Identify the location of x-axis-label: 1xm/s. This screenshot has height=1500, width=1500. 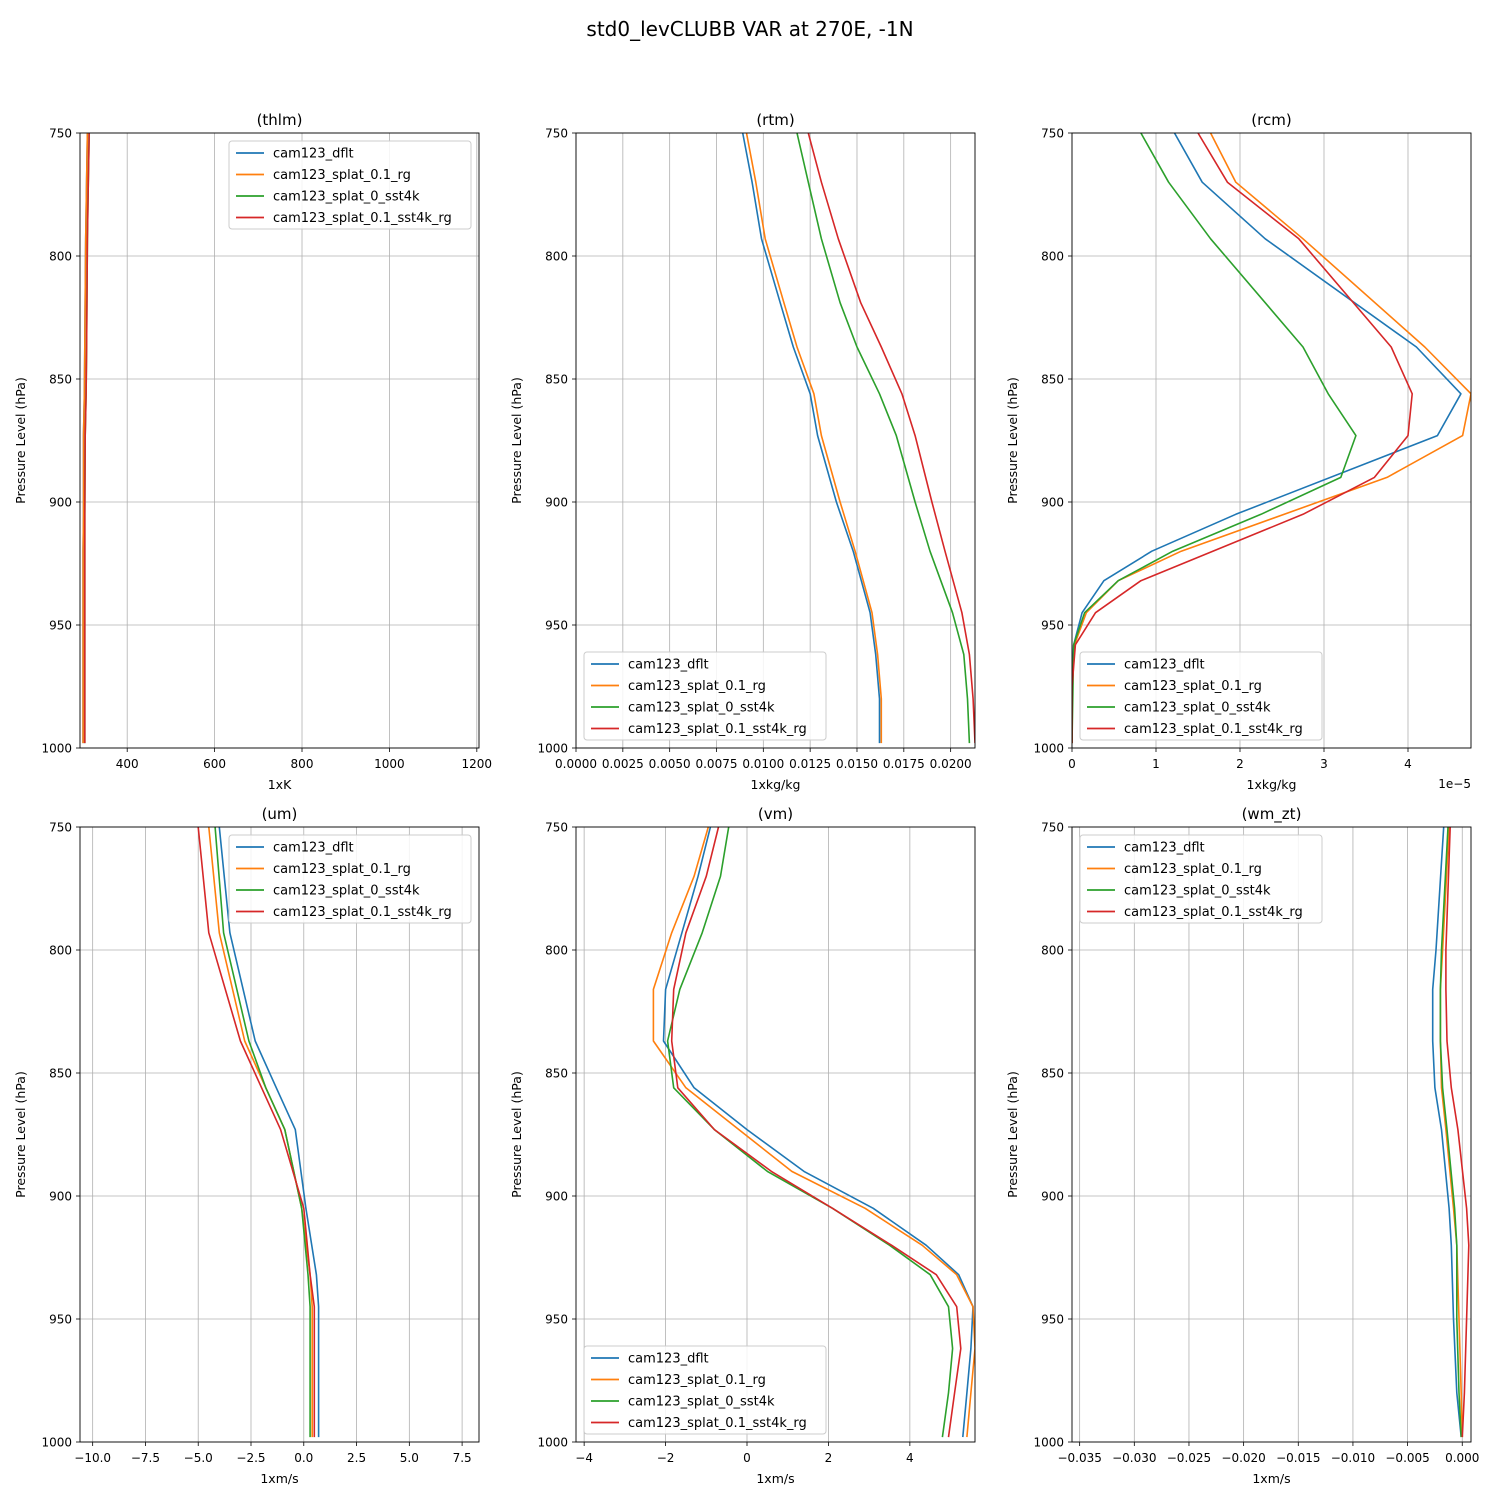
(279, 1478).